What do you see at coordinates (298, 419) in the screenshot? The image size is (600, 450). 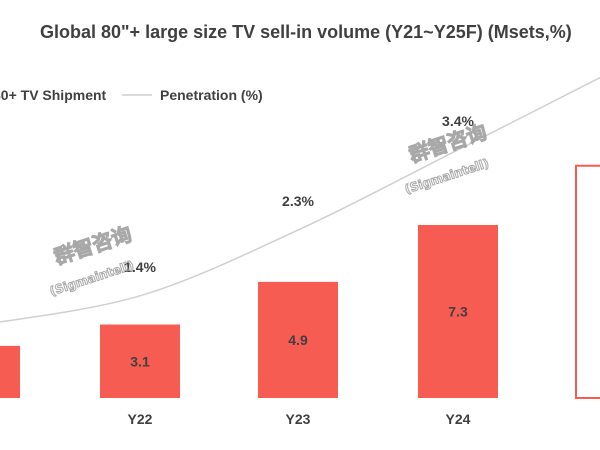 I see `x-tick-label: Y23` at bounding box center [298, 419].